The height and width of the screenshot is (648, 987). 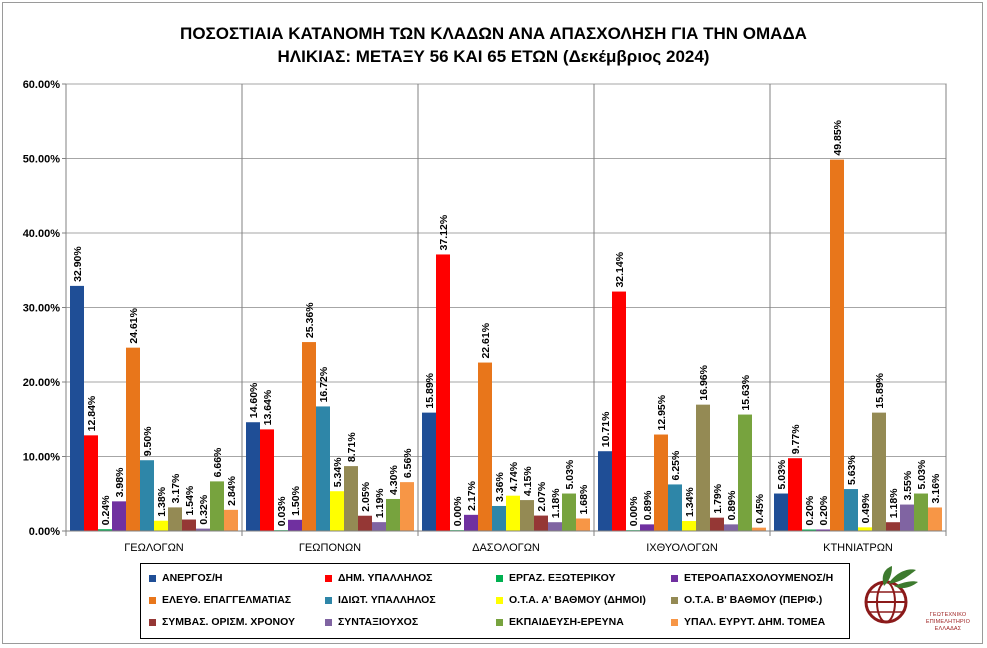 I want to click on x-category-label: ΓΕΩΠΟΝΩΝ, so click(x=330, y=548).